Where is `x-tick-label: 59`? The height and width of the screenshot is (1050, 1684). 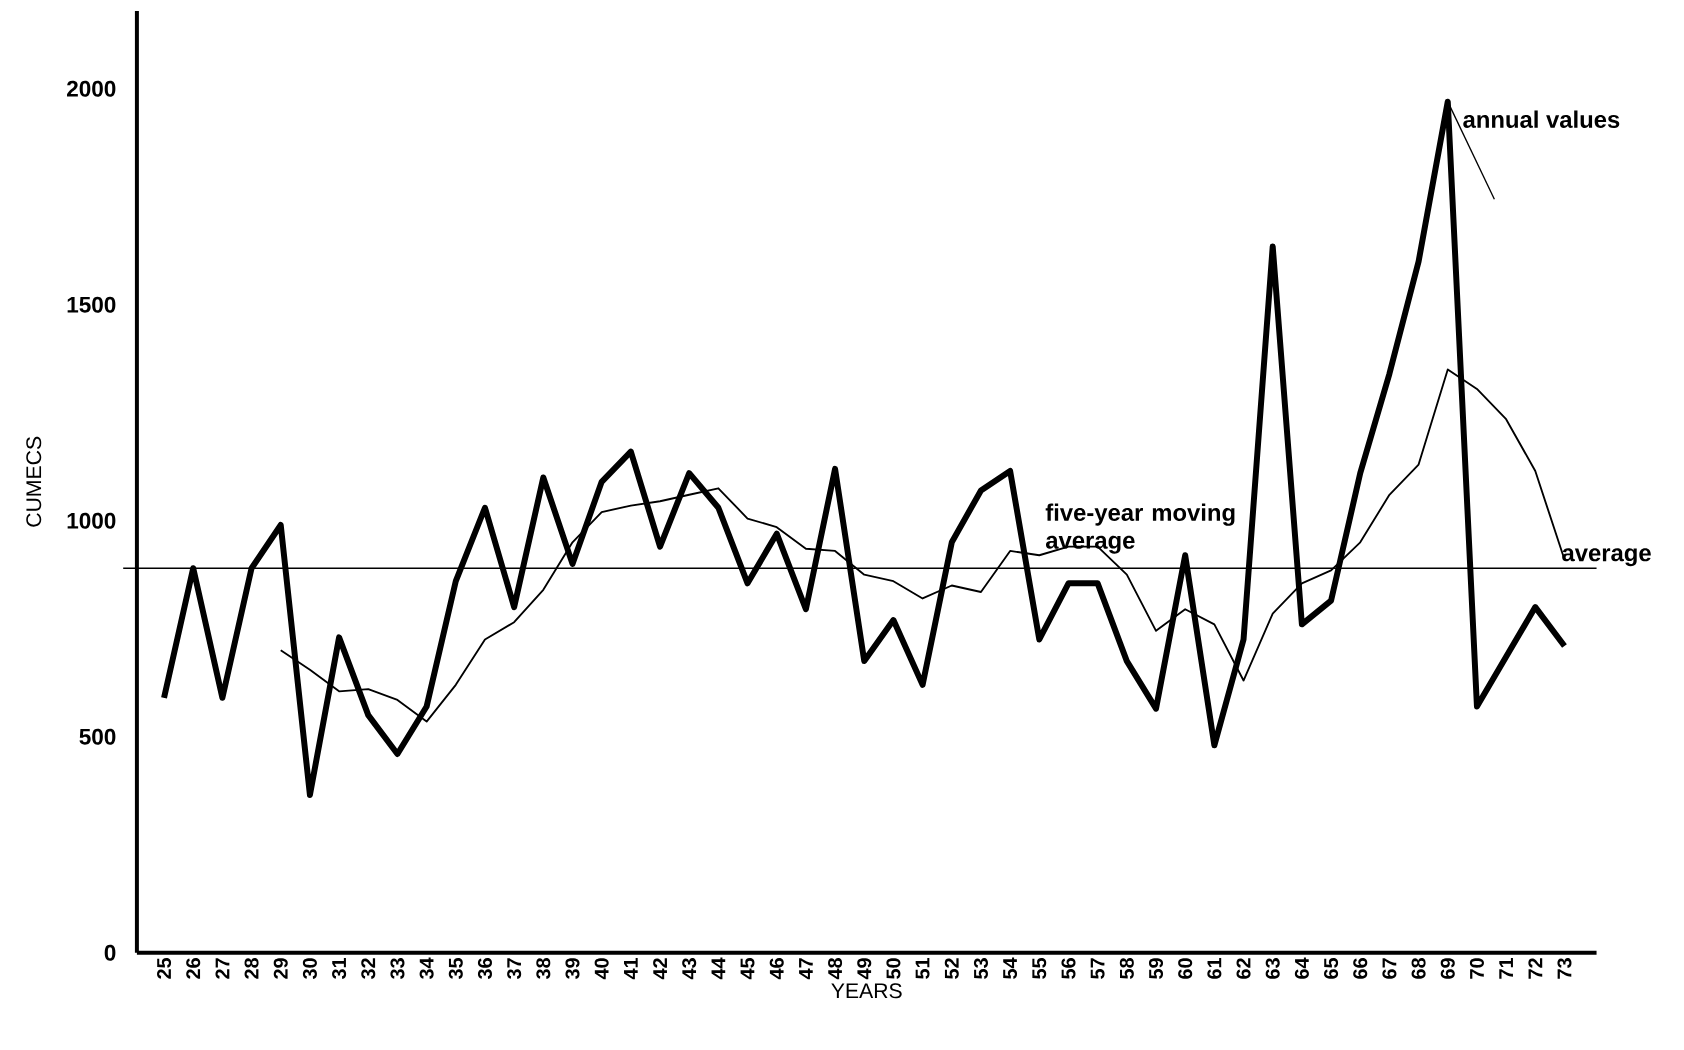
x-tick-label: 59 is located at coordinates (1156, 968).